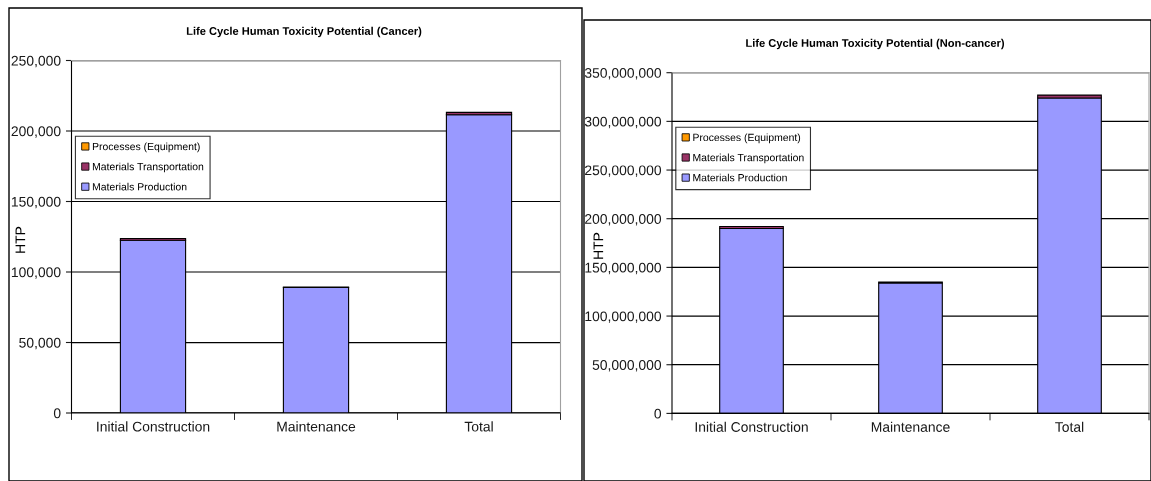 The height and width of the screenshot is (481, 1151). Describe the element at coordinates (36, 132) in the screenshot. I see `y-tick-label: 200,000` at that location.